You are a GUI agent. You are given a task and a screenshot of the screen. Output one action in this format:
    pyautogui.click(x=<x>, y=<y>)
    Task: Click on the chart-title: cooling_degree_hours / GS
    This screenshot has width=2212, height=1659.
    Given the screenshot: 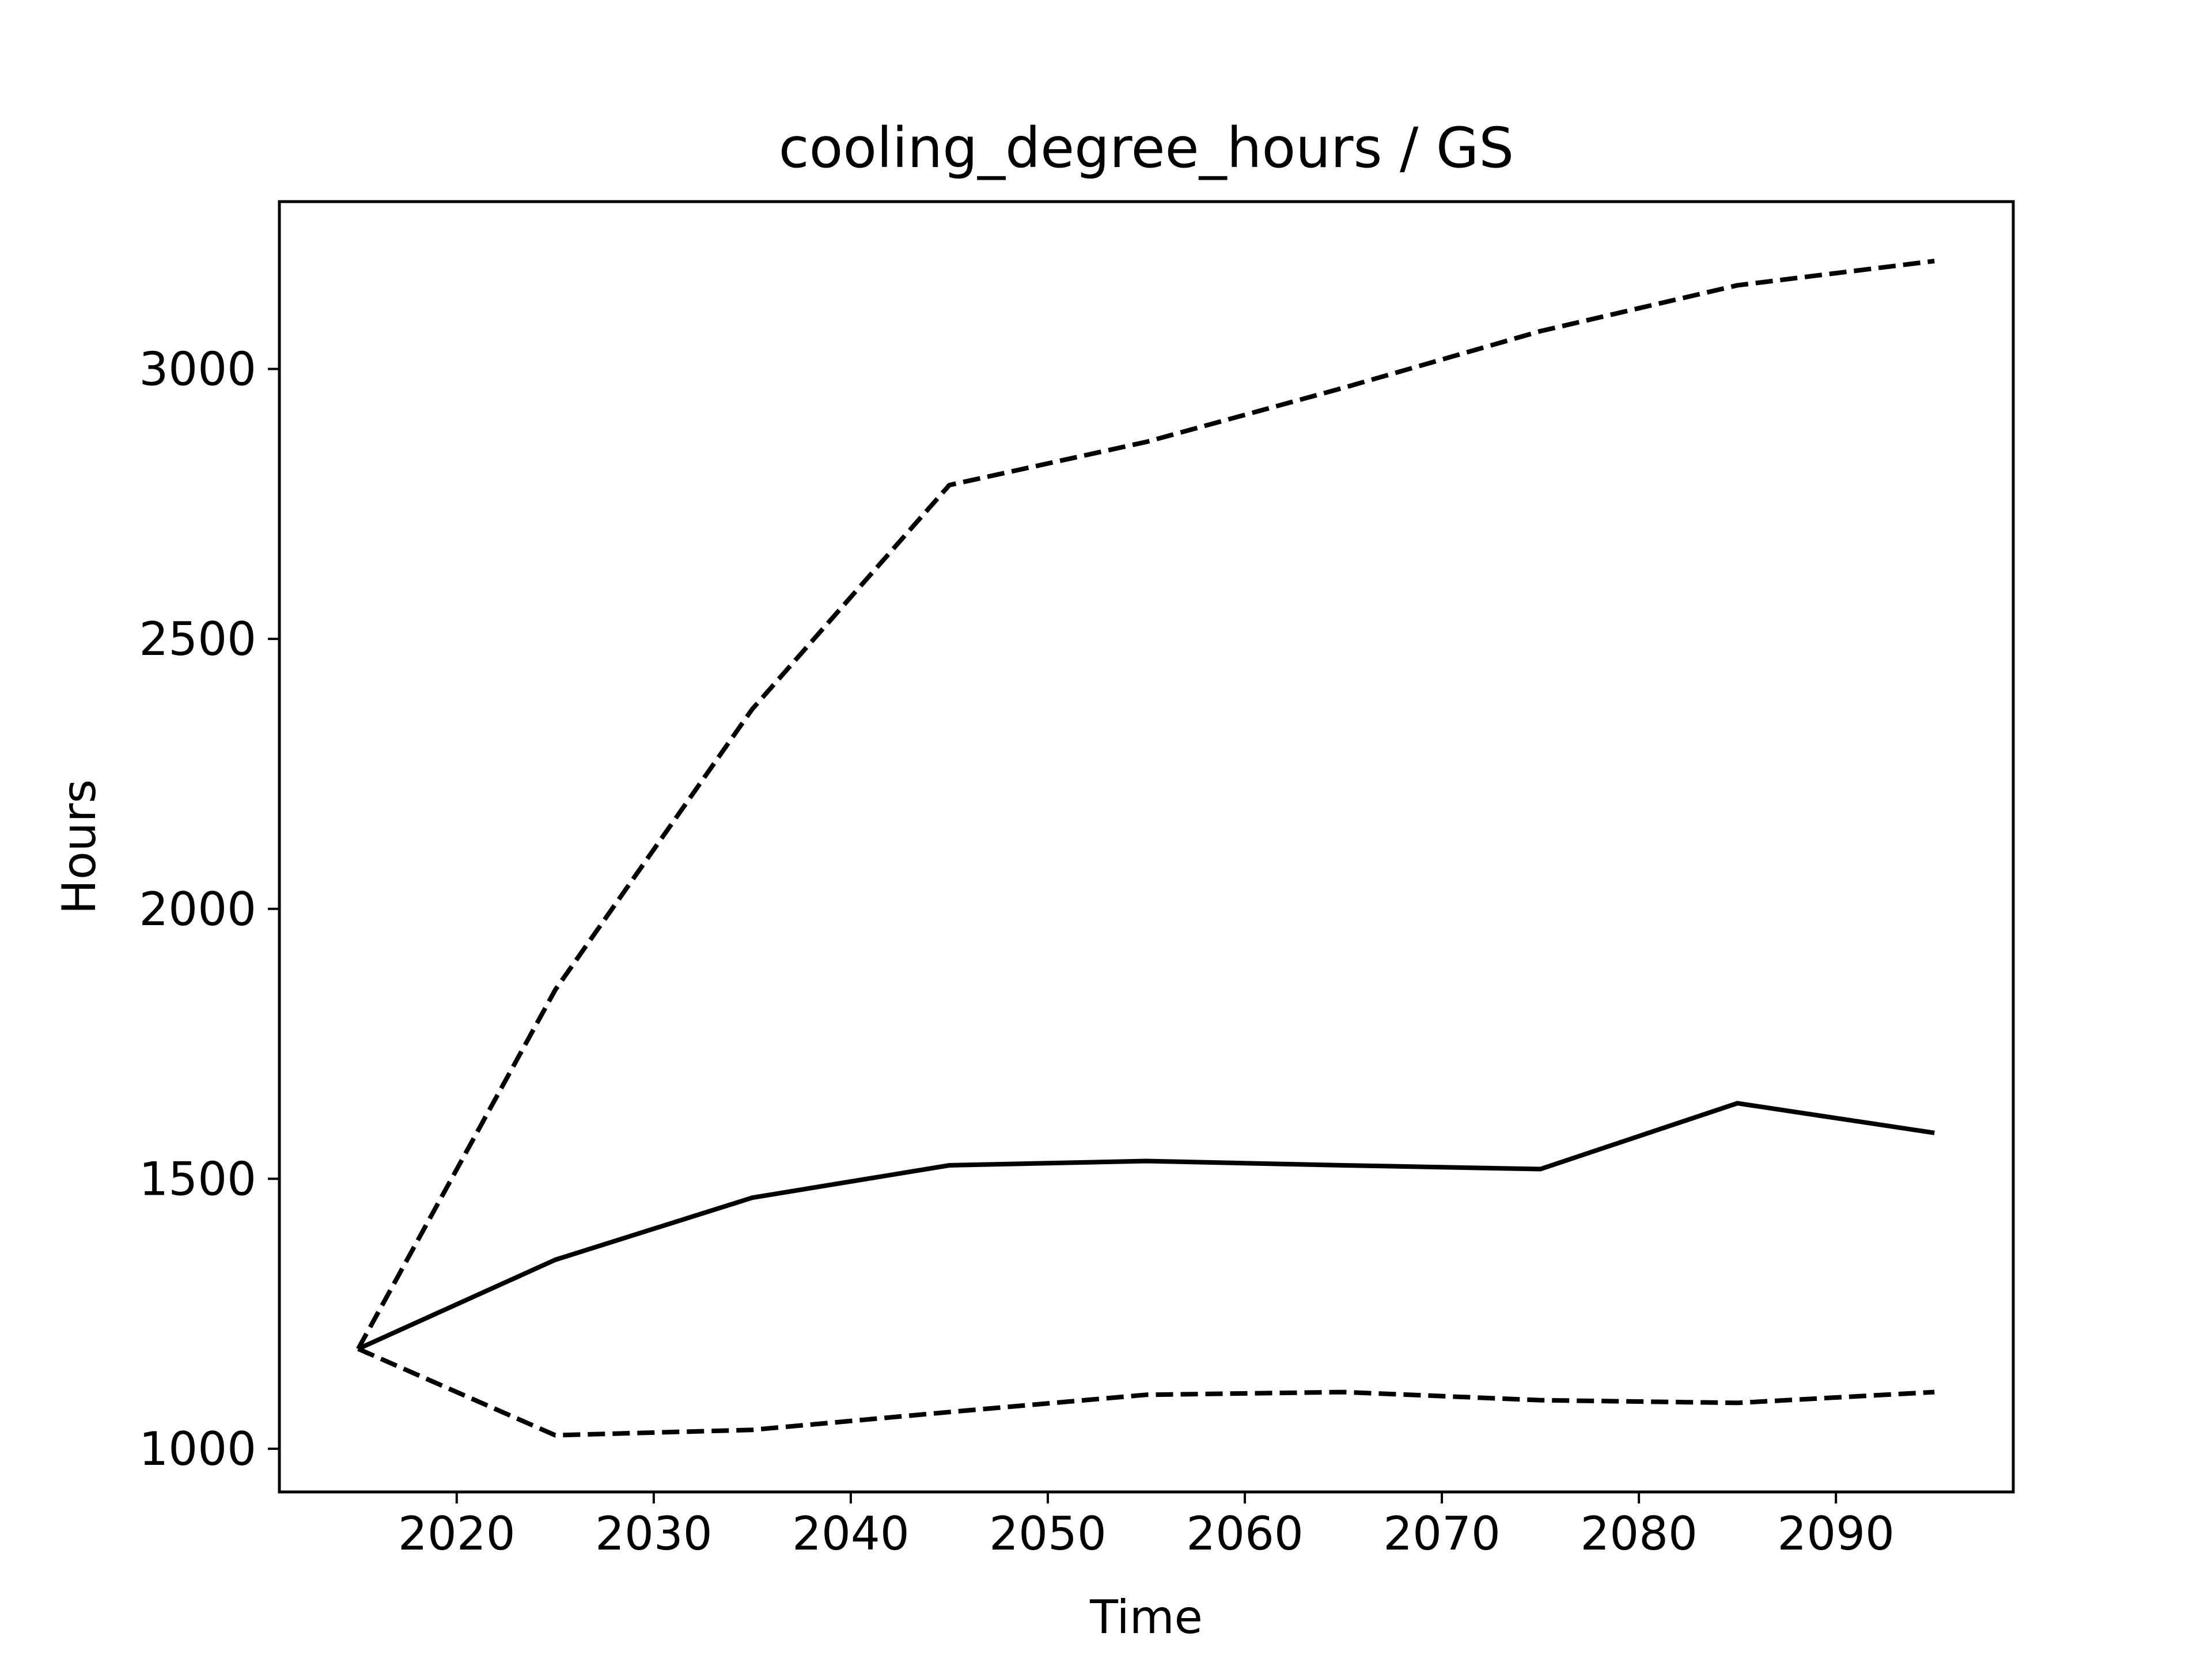 What is the action you would take?
    pyautogui.click(x=1146, y=148)
    